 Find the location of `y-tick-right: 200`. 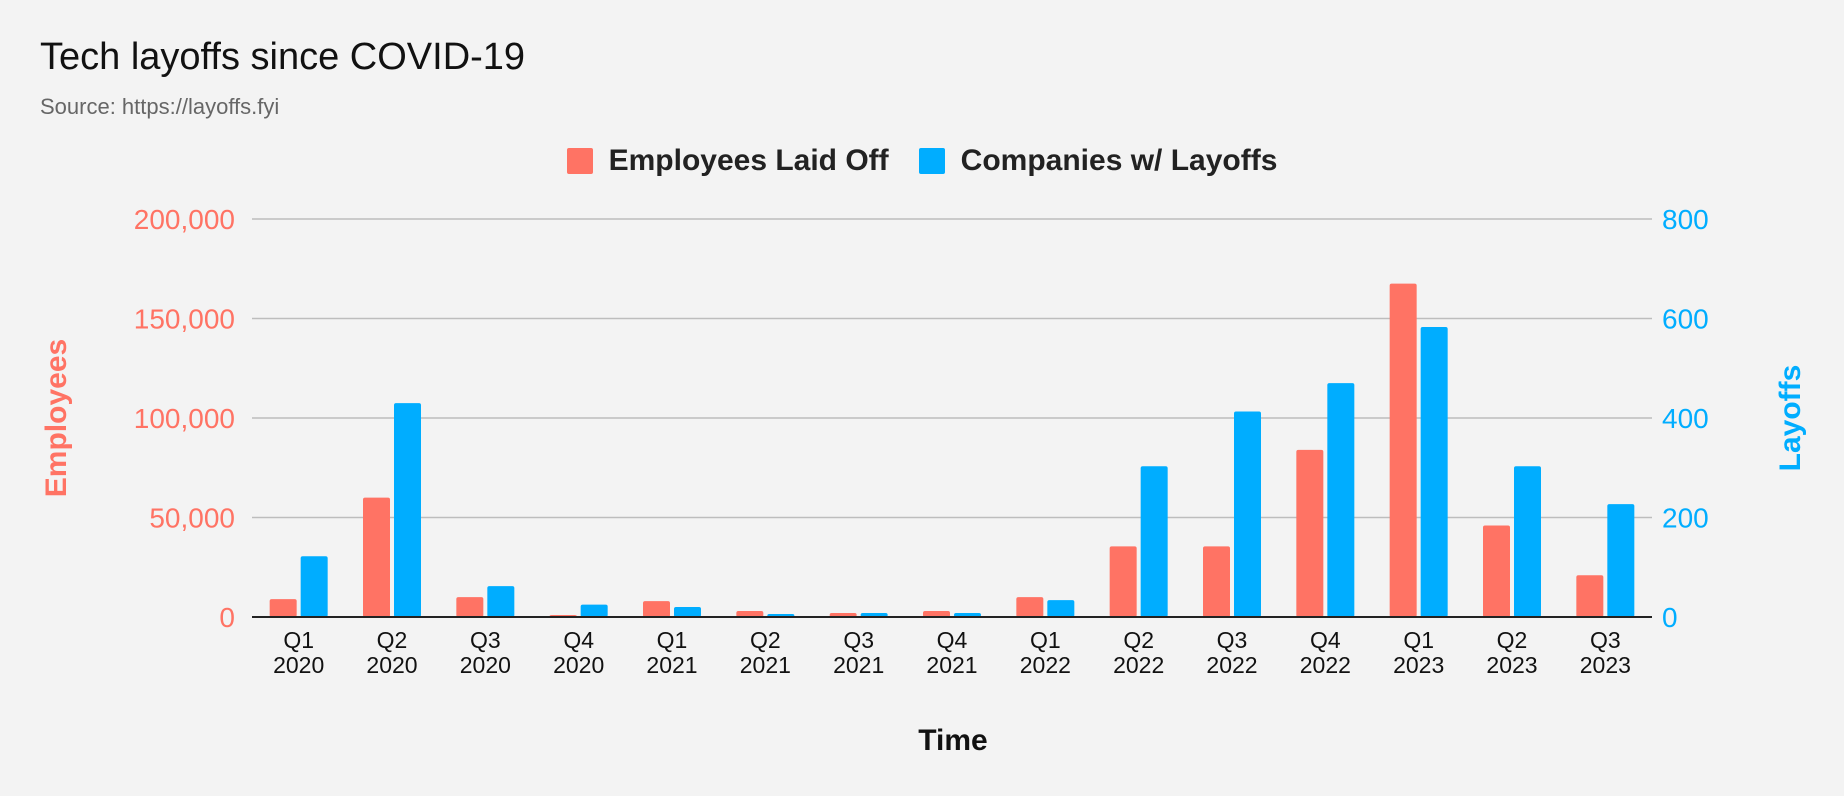

y-tick-right: 200 is located at coordinates (1685, 518).